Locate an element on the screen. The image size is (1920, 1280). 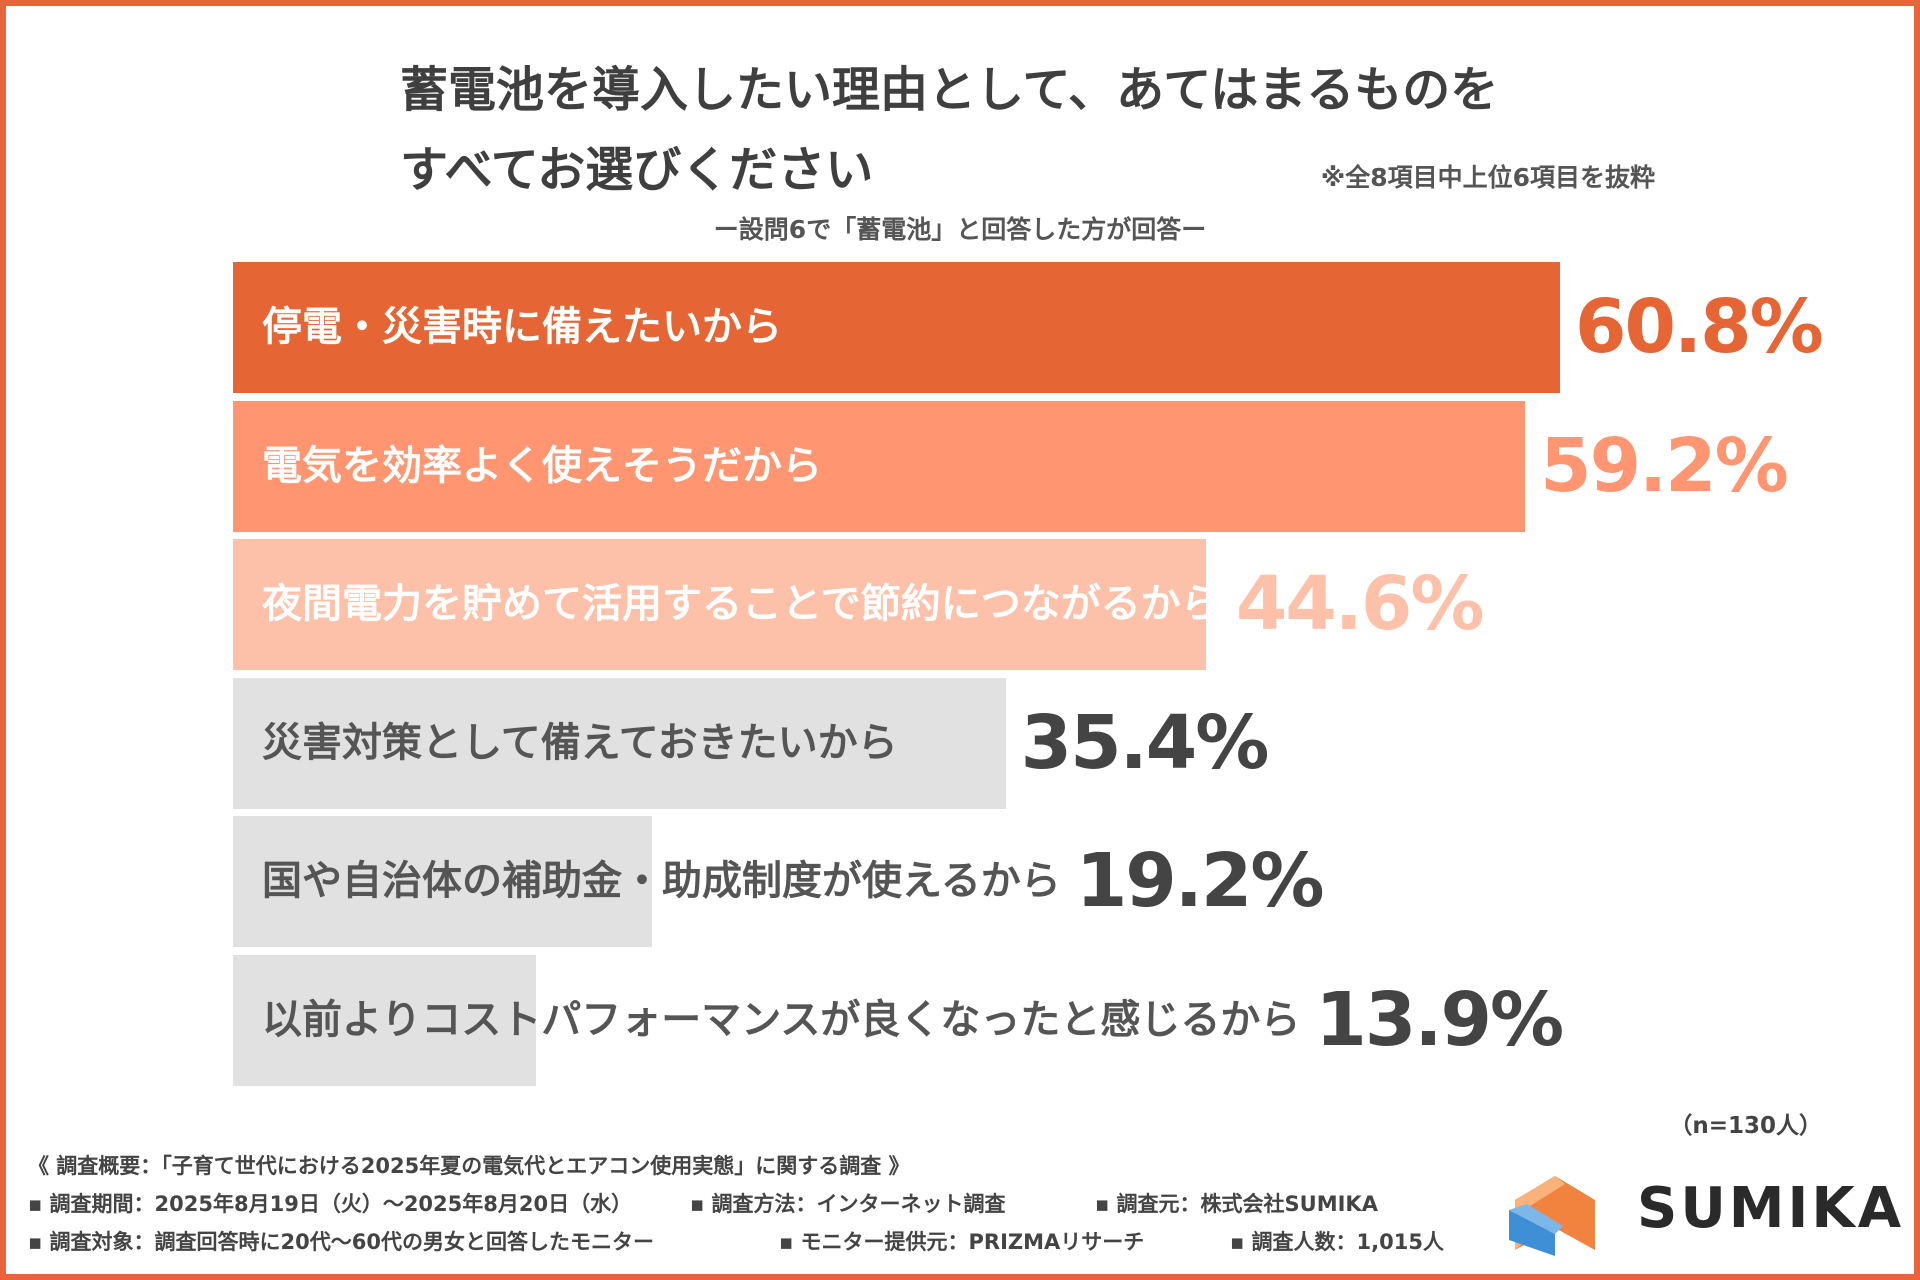
bar-label-3: 夜間電力を貯めて活用することで節約につながるから is located at coordinates (741, 604).